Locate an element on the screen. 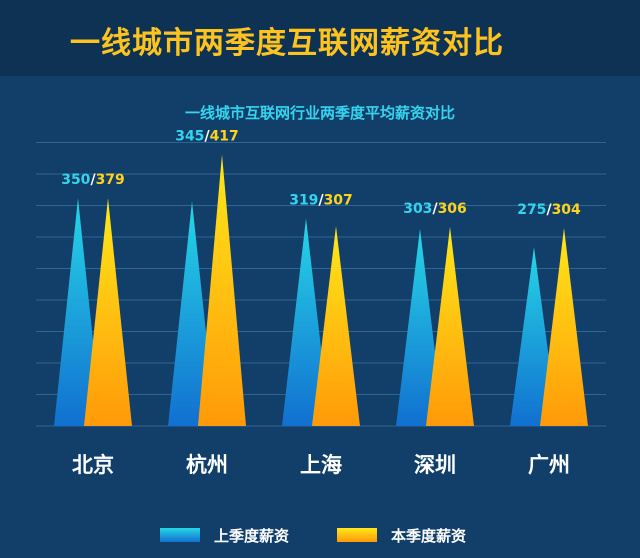 The height and width of the screenshot is (558, 640). title-banner: 一线城市两季度互联网薪资对比 is located at coordinates (320, 38).